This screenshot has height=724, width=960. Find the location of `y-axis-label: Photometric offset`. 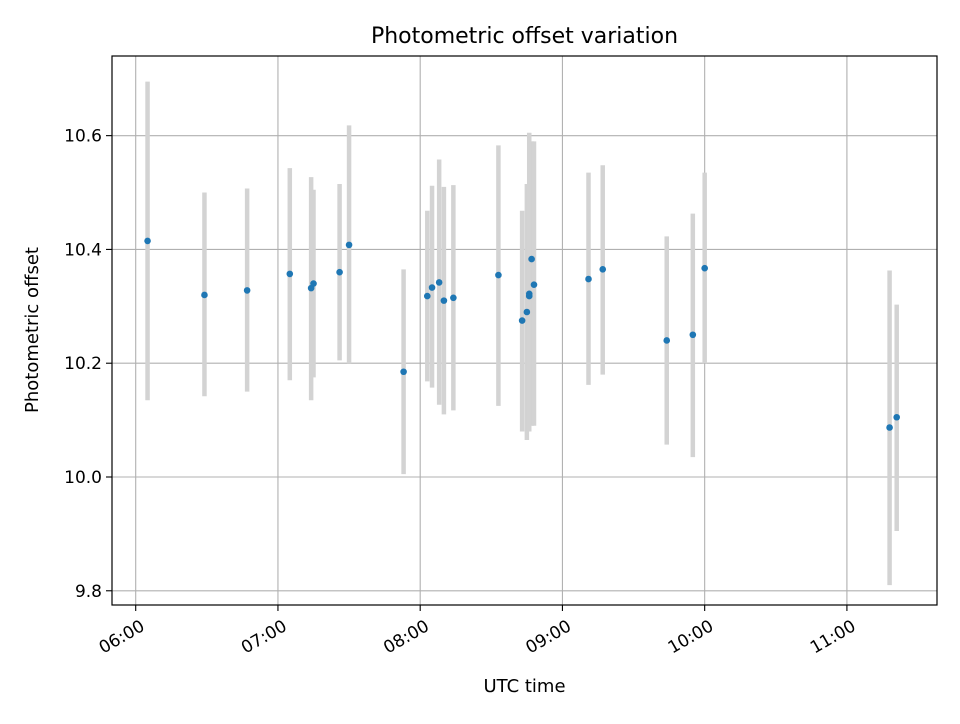

y-axis-label: Photometric offset is located at coordinates (32, 330).